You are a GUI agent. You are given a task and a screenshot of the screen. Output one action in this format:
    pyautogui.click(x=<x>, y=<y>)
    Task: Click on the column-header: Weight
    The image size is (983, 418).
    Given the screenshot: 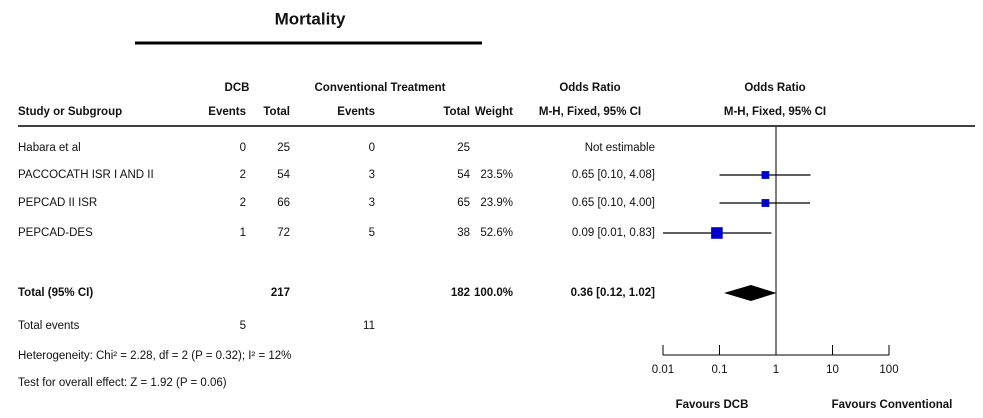 What is the action you would take?
    pyautogui.click(x=494, y=112)
    